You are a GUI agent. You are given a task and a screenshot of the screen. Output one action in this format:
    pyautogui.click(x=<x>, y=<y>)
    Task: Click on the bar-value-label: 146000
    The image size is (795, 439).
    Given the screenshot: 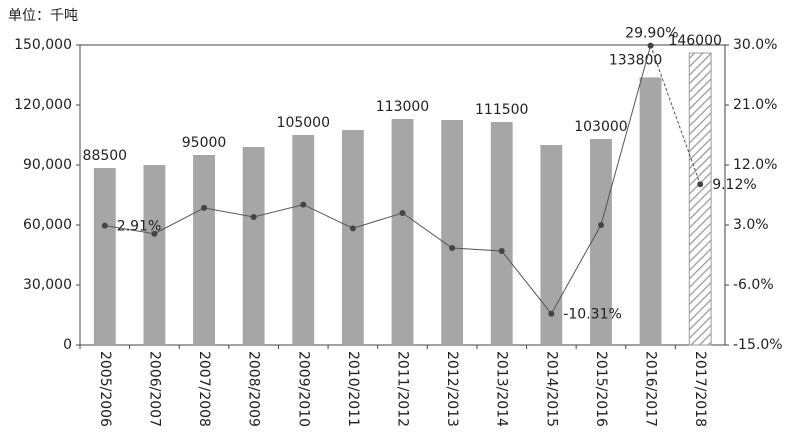 What is the action you would take?
    pyautogui.click(x=694, y=41)
    